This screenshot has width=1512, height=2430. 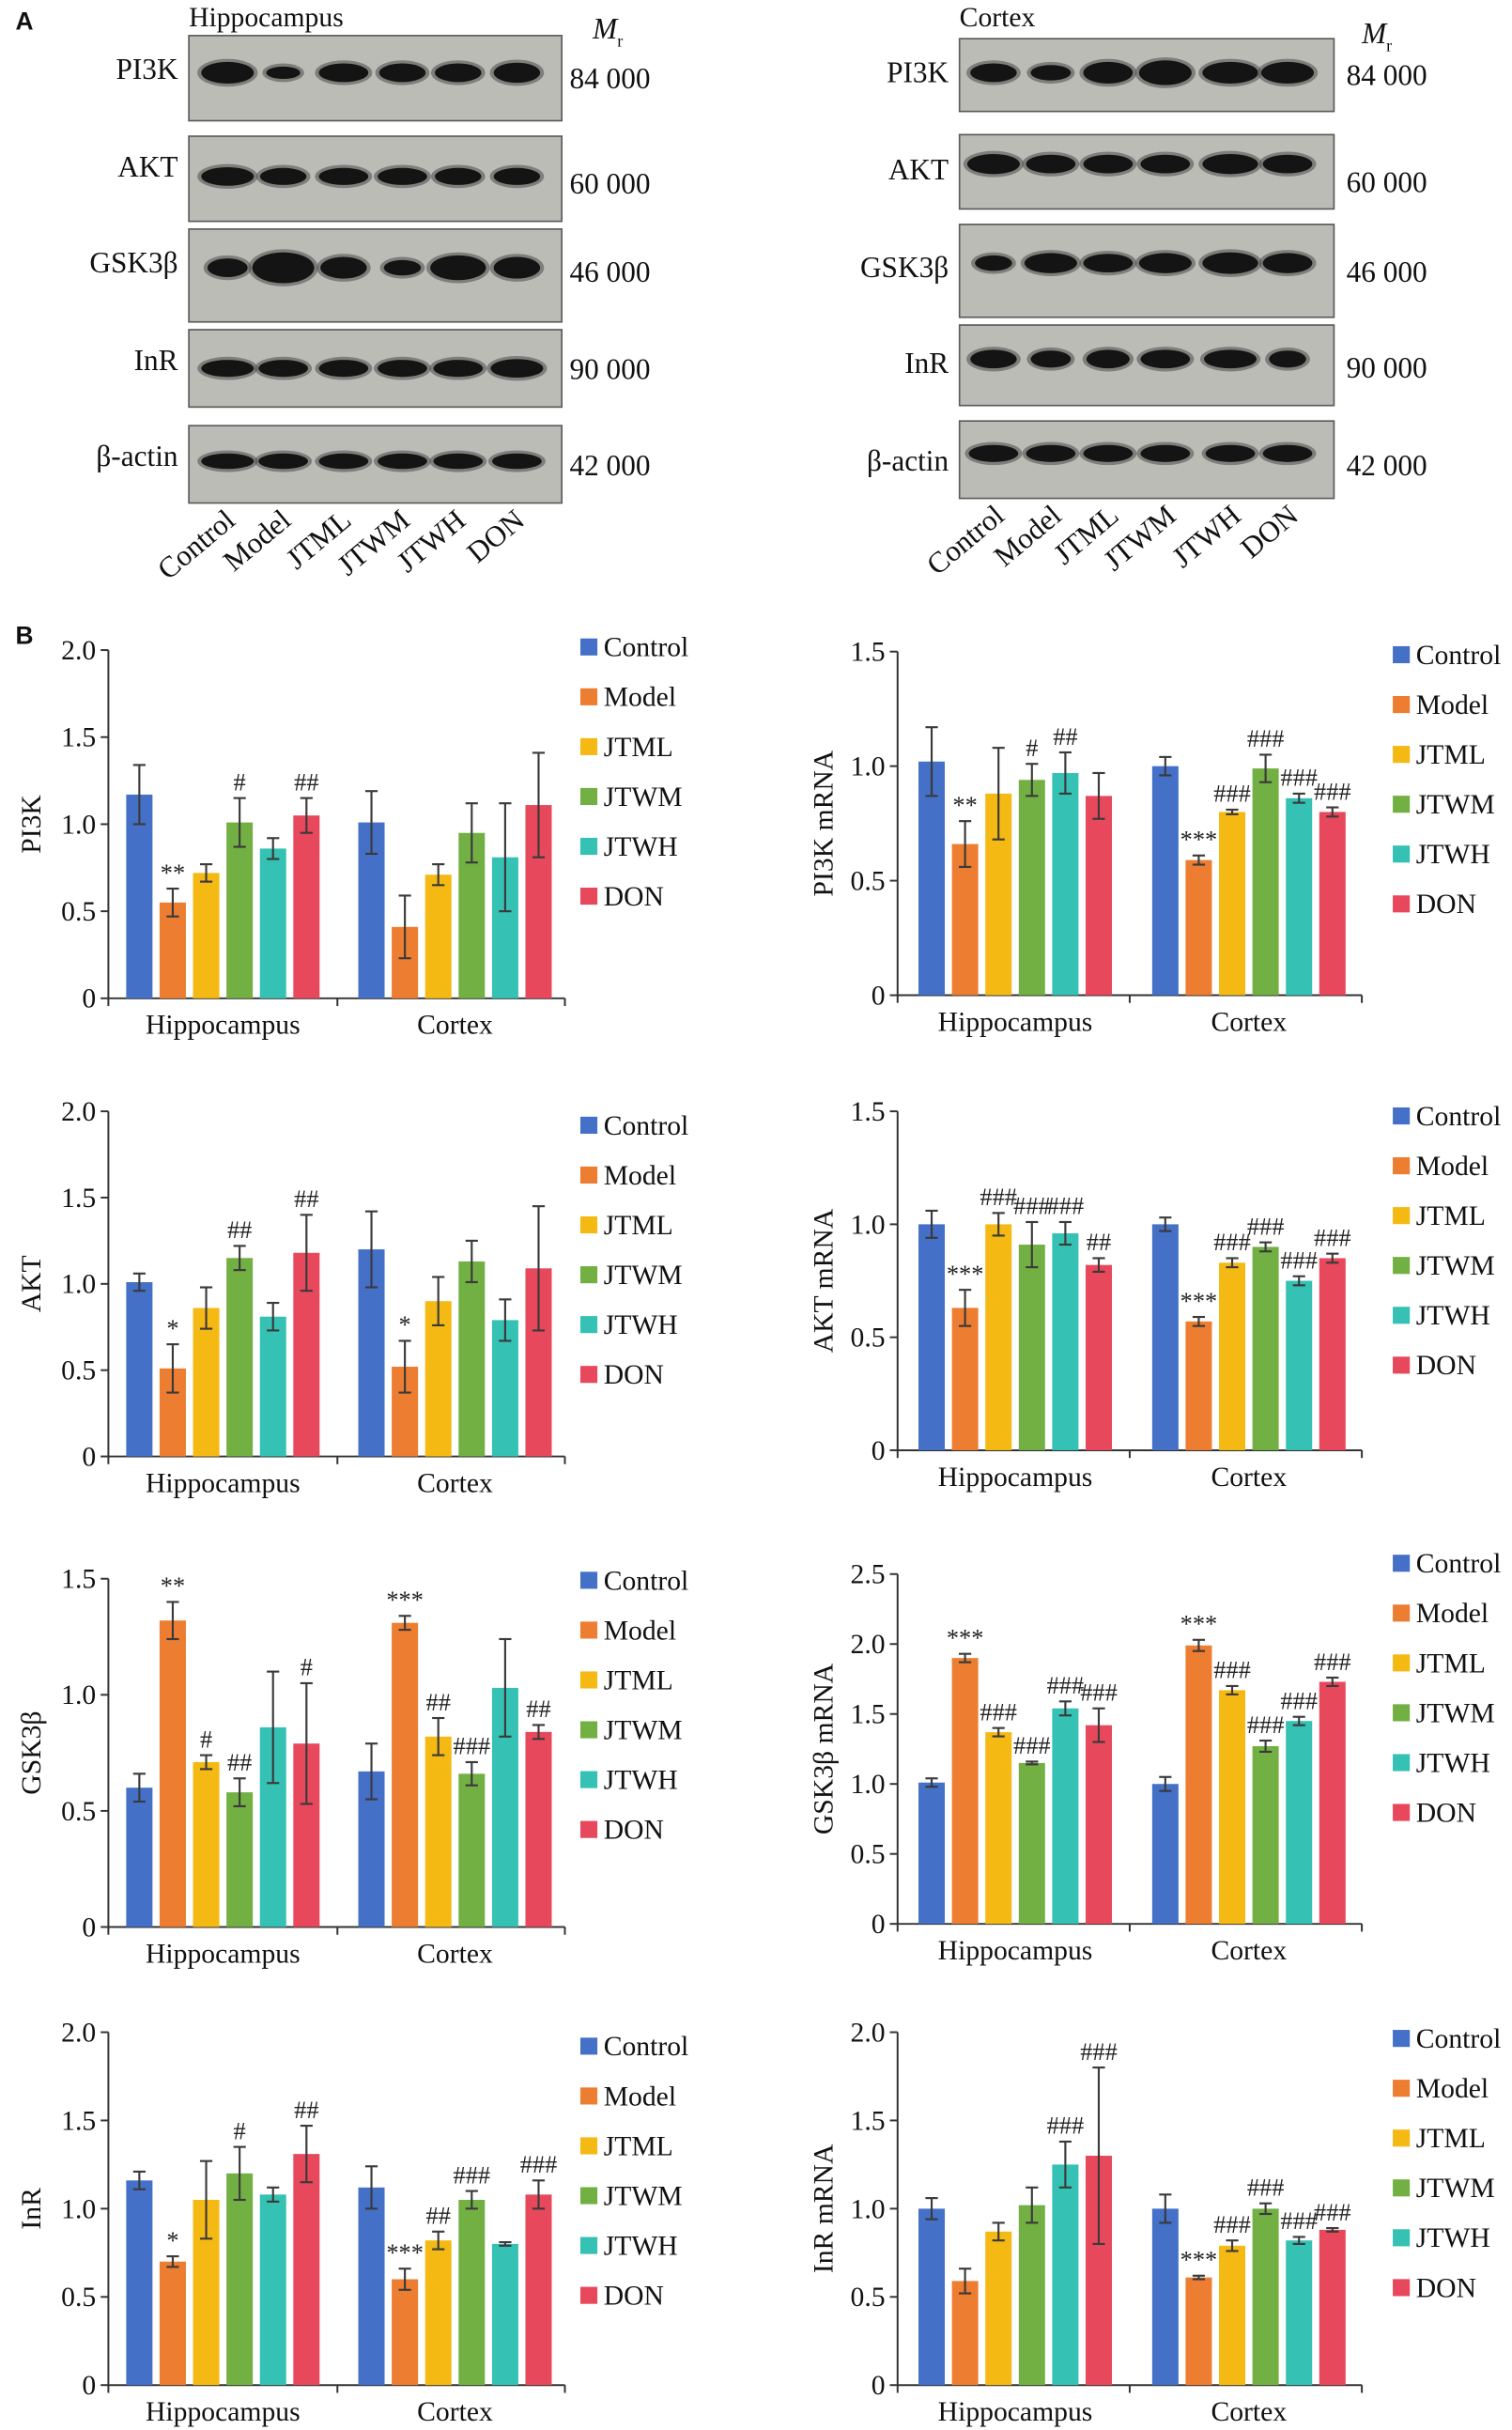 What do you see at coordinates (589, 1275) in the screenshot?
I see `legend-swatch-jtwm` at bounding box center [589, 1275].